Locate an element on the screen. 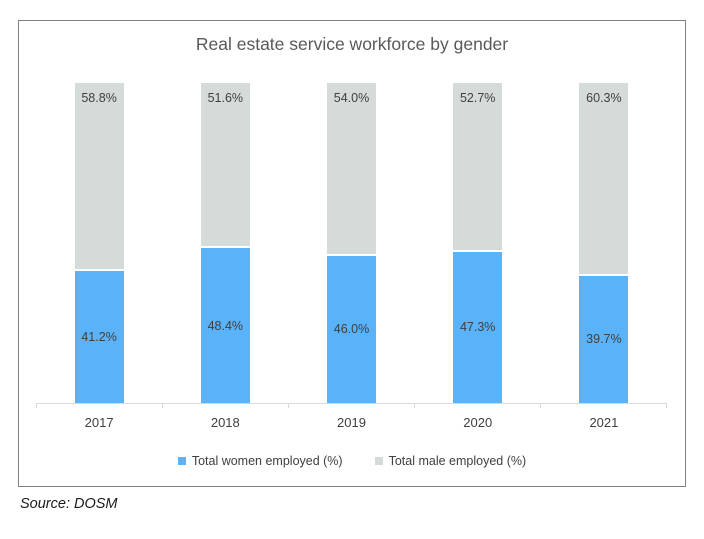 The image size is (704, 539). x-axis-label: 2021 is located at coordinates (604, 422).